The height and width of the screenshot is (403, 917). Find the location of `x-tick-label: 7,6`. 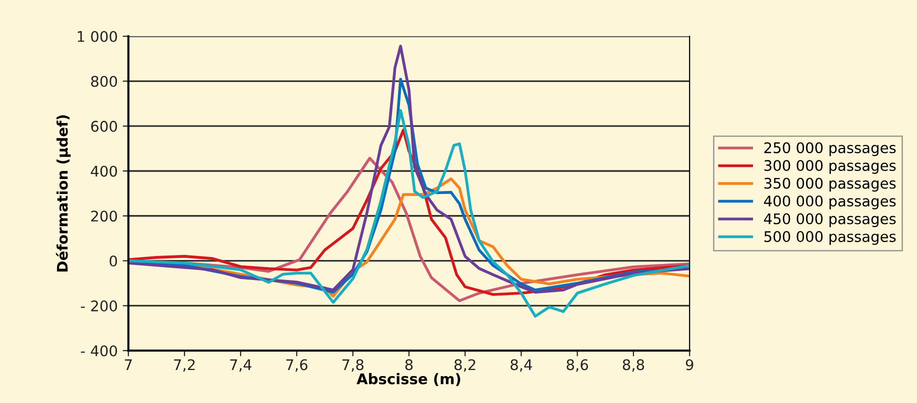

x-tick-label: 7,6 is located at coordinates (297, 365).